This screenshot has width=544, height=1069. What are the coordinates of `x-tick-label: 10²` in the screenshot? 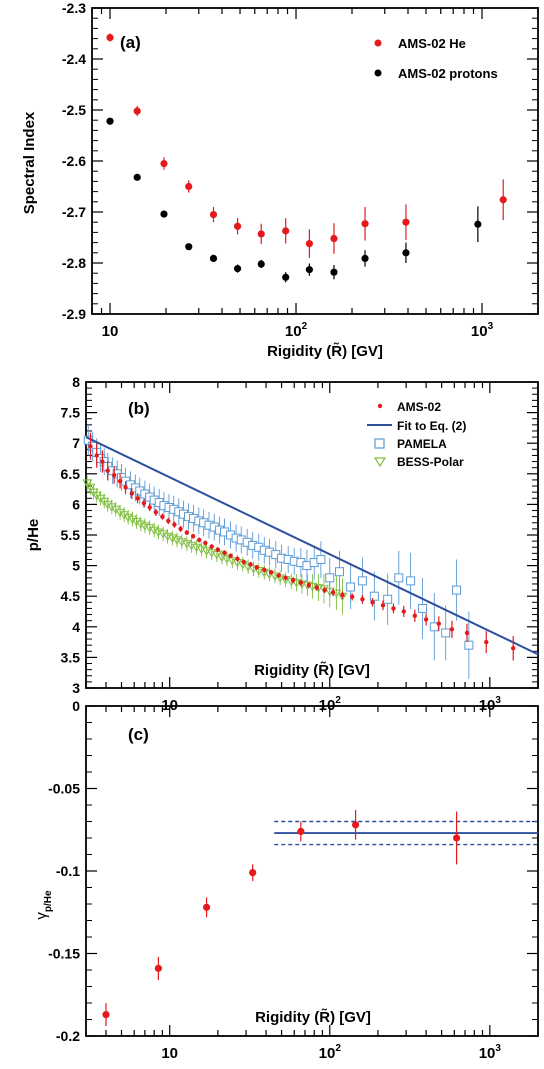 It's located at (296, 330).